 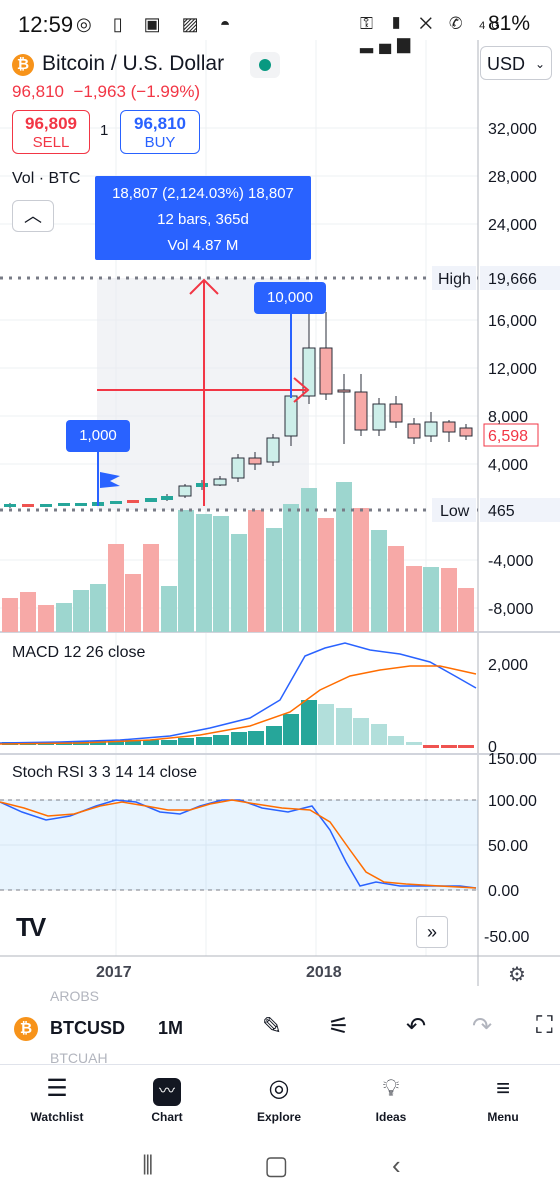 I want to click on lightbulb-icon: 💡︎, so click(x=391, y=1088).